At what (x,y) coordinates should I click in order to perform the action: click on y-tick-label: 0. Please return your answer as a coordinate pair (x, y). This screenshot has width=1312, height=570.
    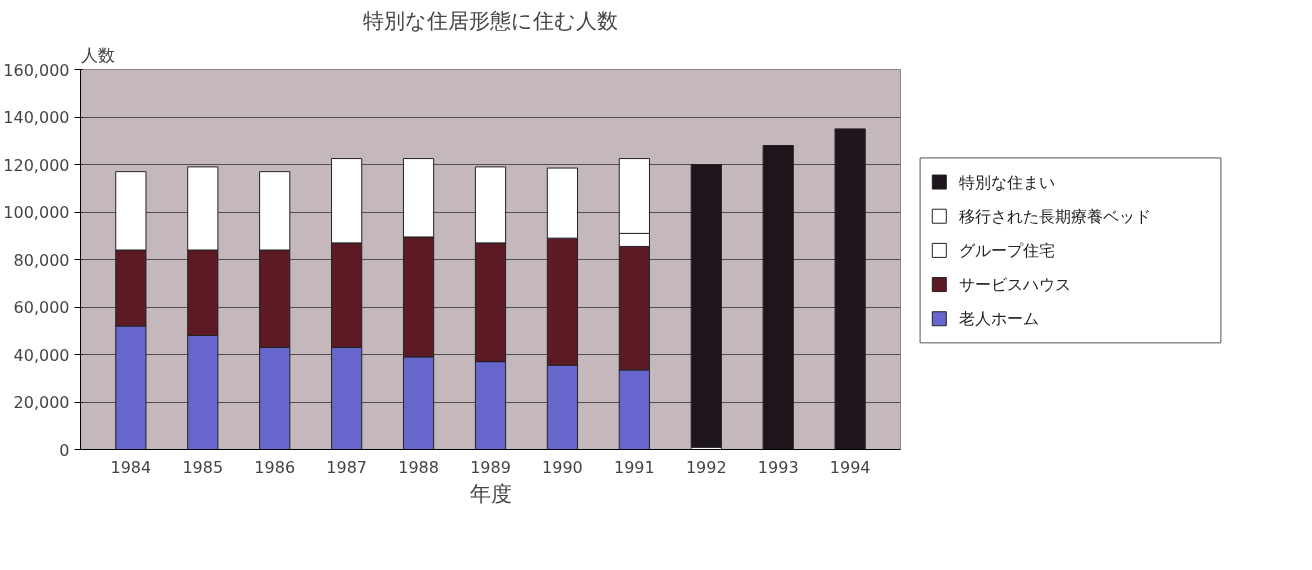
    Looking at the image, I should click on (64, 450).